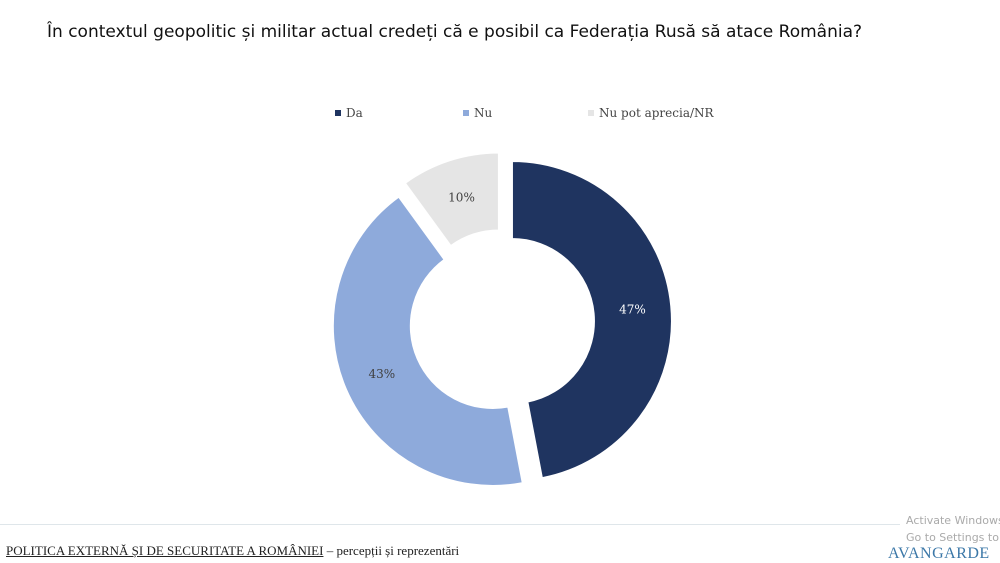  What do you see at coordinates (939, 553) in the screenshot?
I see `avangarde-logo: AVANGARDE` at bounding box center [939, 553].